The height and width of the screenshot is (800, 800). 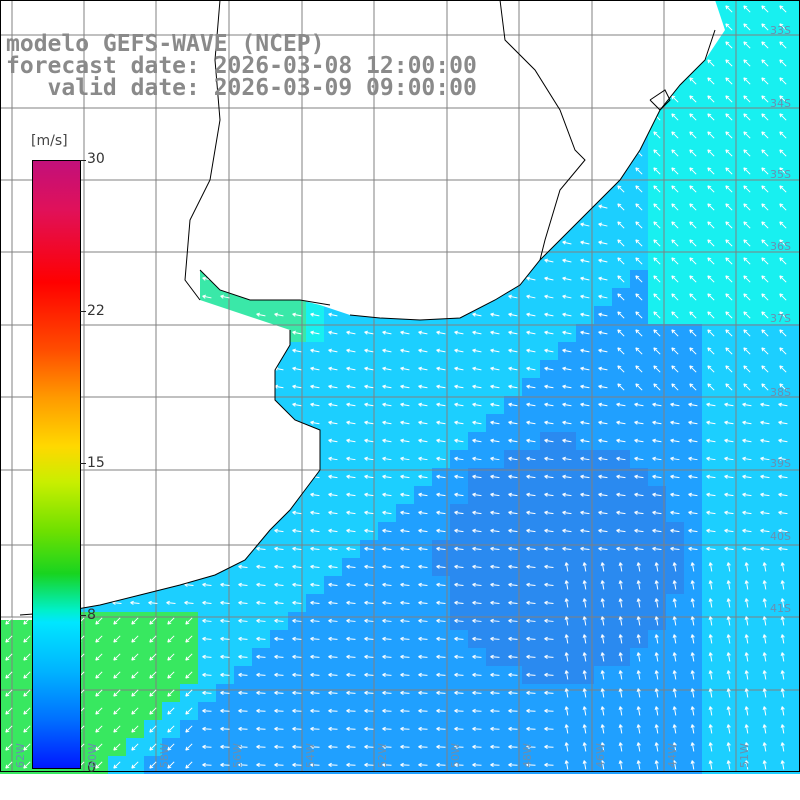 What do you see at coordinates (527, 755) in the screenshot?
I see `lon-label: 48W` at bounding box center [527, 755].